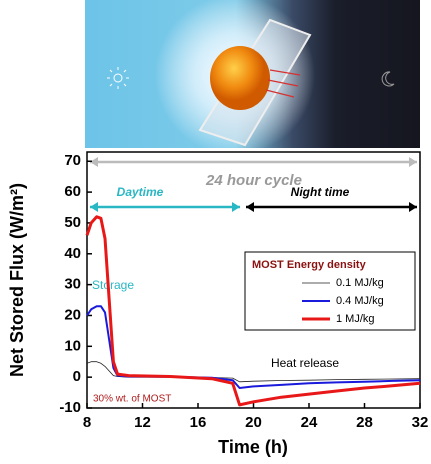 Image resolution: width=431 pixels, height=464 pixels. What do you see at coordinates (253, 447) in the screenshot?
I see `x-axis-label: Time (h)` at bounding box center [253, 447].